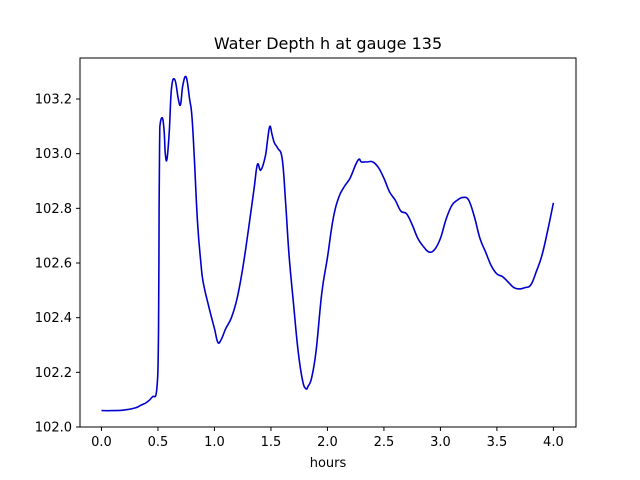 The width and height of the screenshot is (640, 480). What do you see at coordinates (327, 442) in the screenshot?
I see `x-tick-label: 2.0` at bounding box center [327, 442].